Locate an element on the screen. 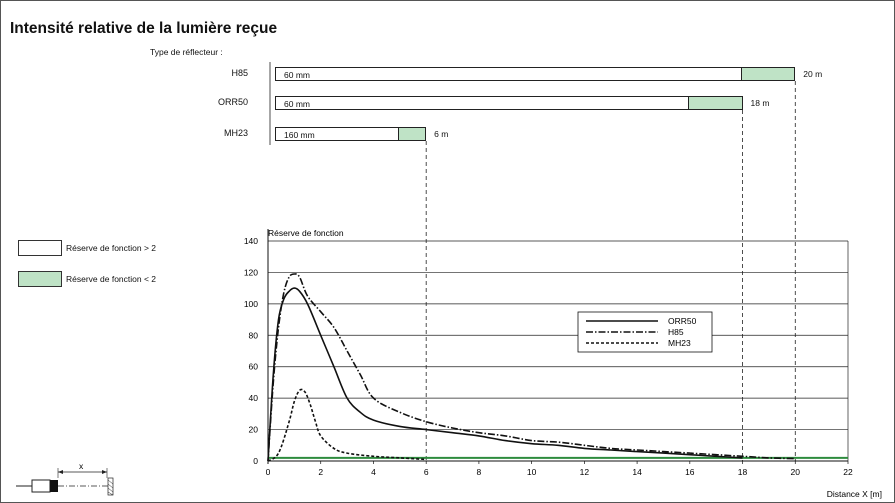 The width and height of the screenshot is (895, 503). range-max-label: 18 m is located at coordinates (760, 103).